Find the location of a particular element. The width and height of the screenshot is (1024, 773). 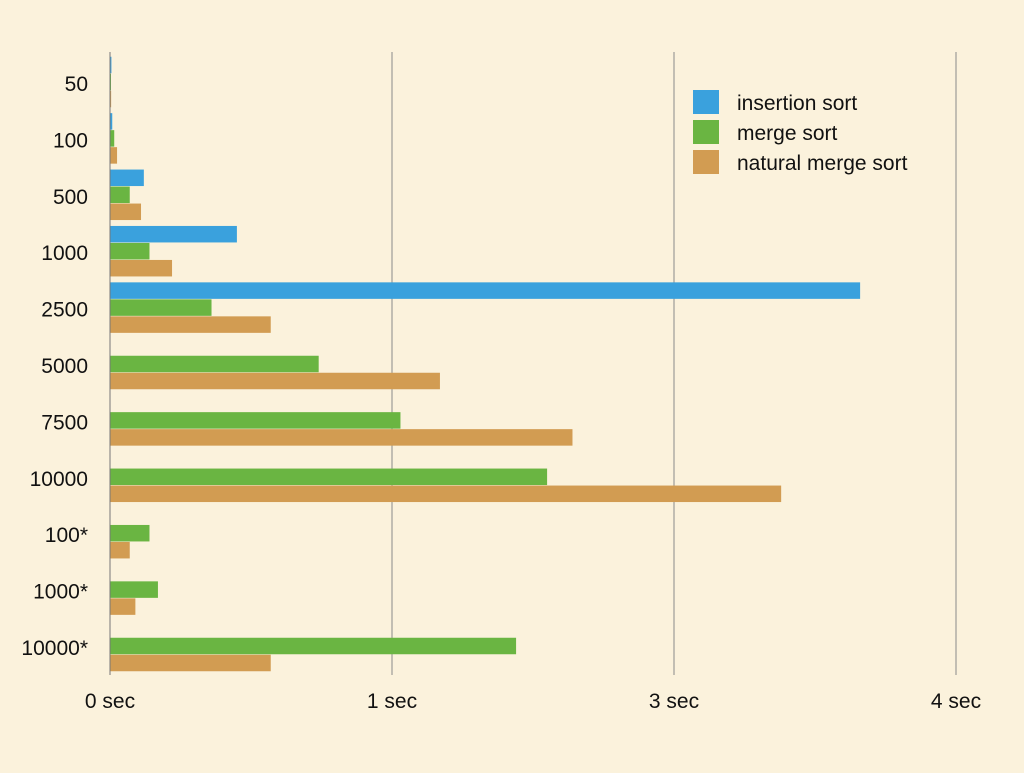

category-label: 10000 is located at coordinates (59, 479).